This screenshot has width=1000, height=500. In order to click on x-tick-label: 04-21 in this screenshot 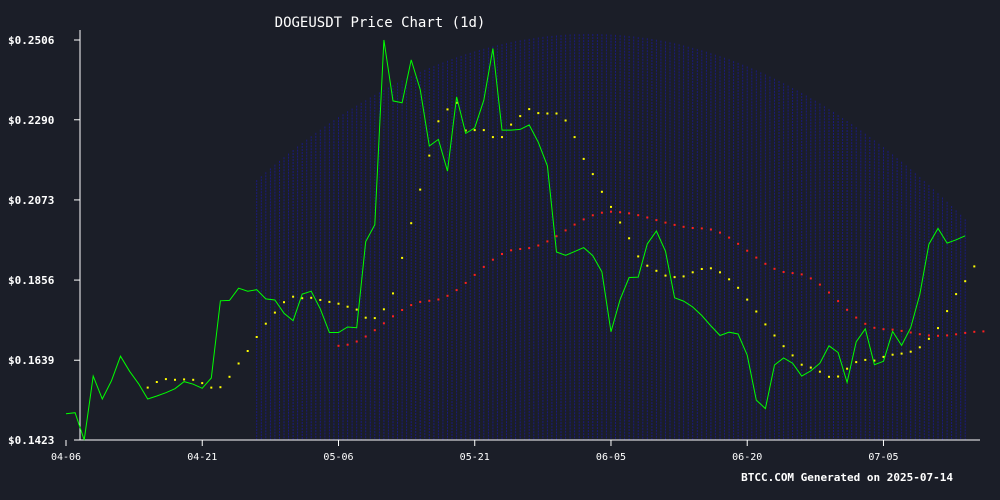, I will do `click(202, 457)`.